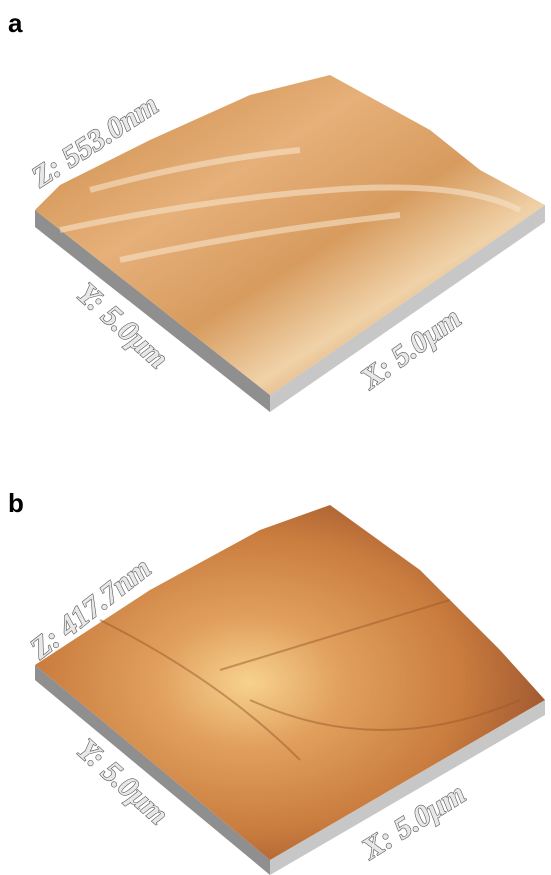 The width and height of the screenshot is (551, 875). I want to click on panel-label: a, so click(15, 23).